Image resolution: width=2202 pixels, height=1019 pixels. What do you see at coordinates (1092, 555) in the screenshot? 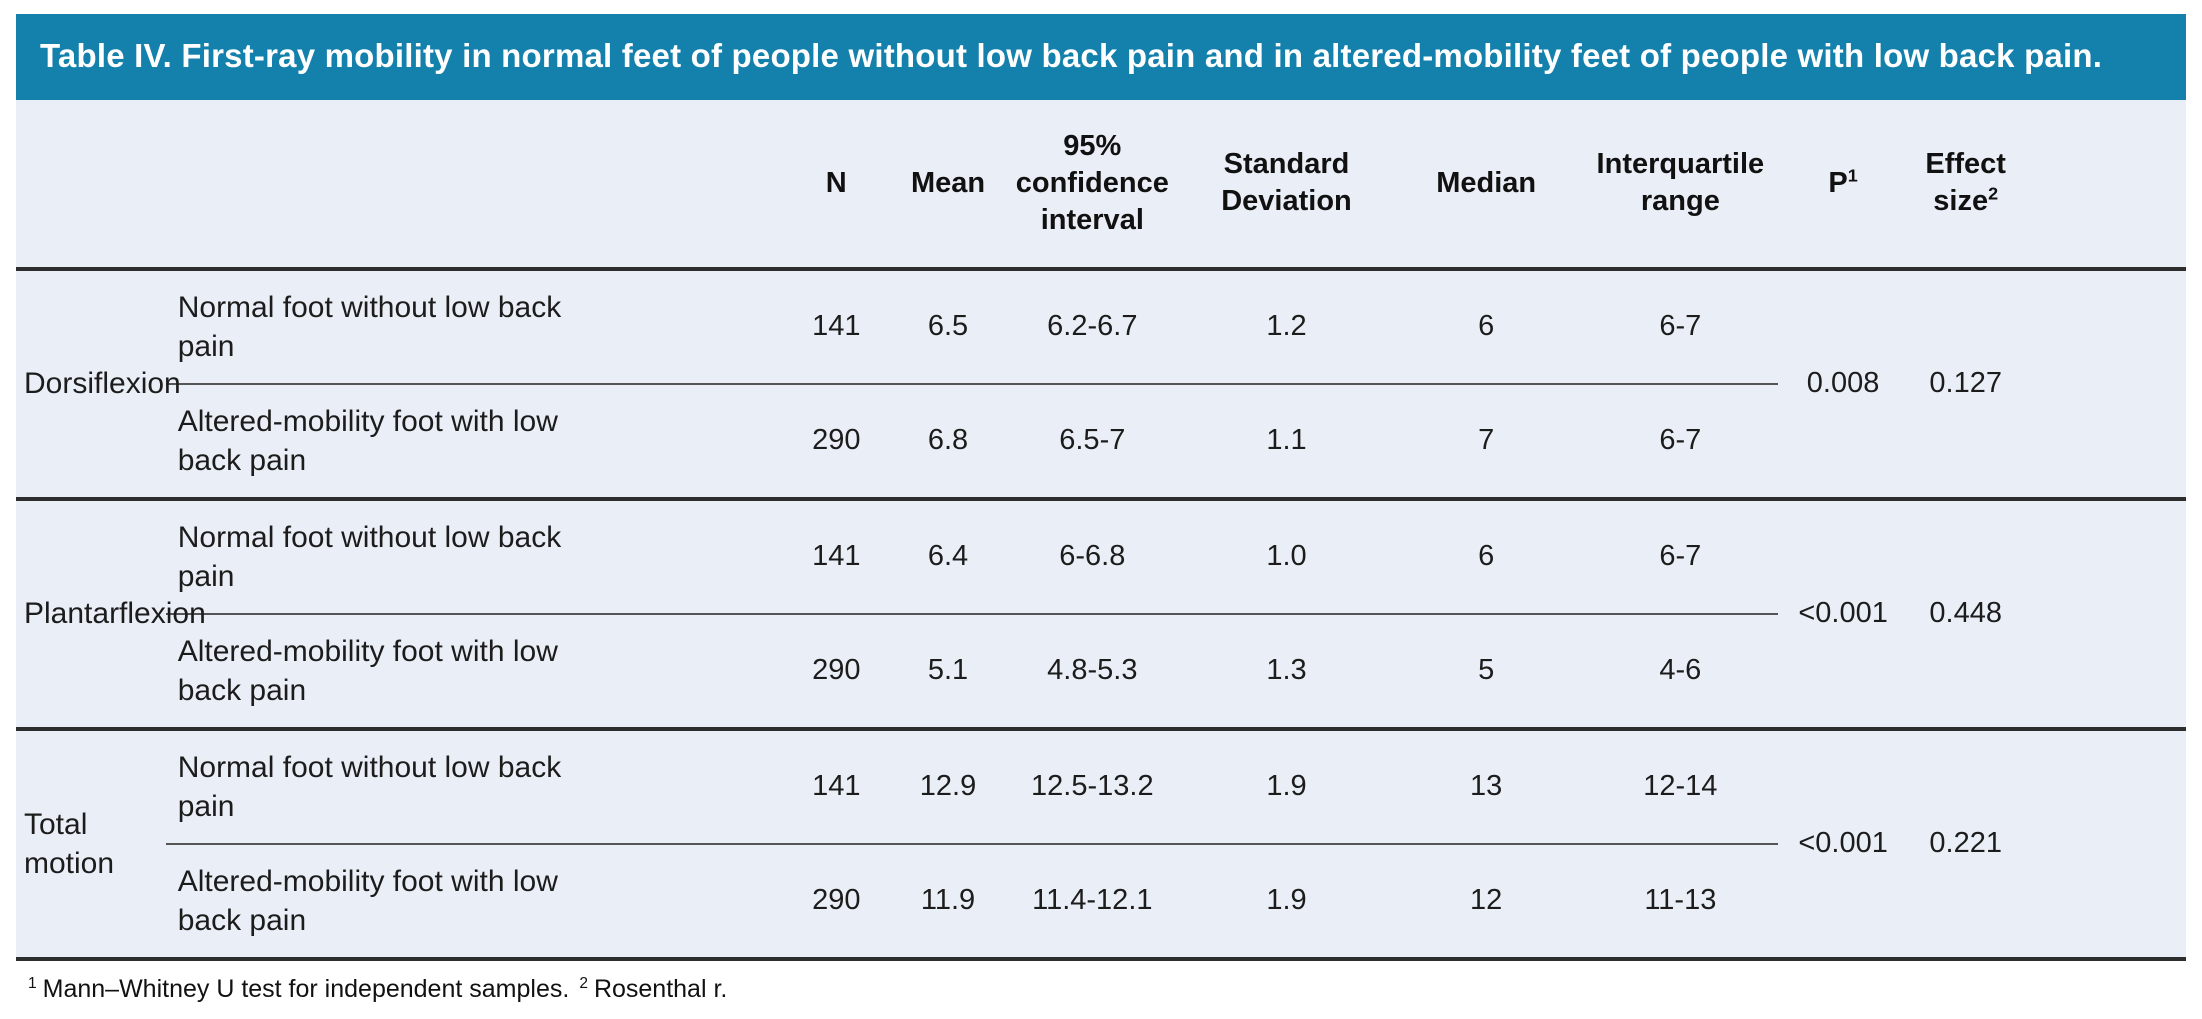
I see `cell-ci: 6-6.8` at bounding box center [1092, 555].